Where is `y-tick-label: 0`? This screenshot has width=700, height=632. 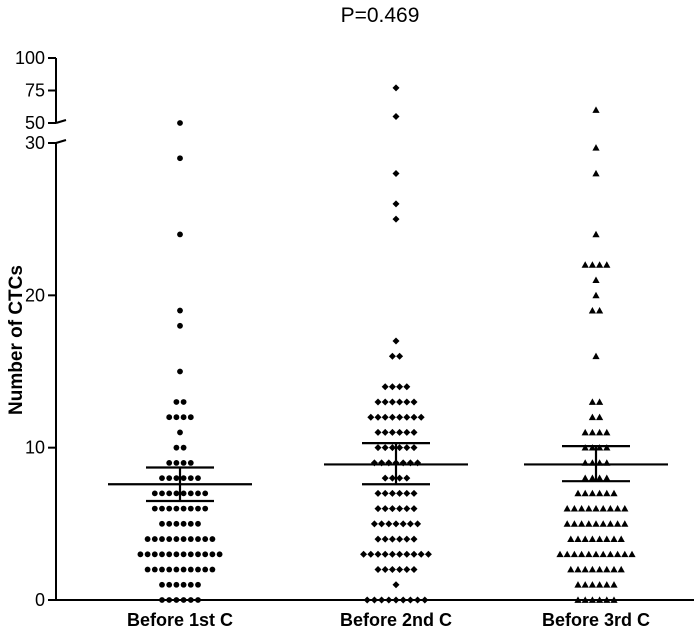
y-tick-label: 0 is located at coordinates (40, 600).